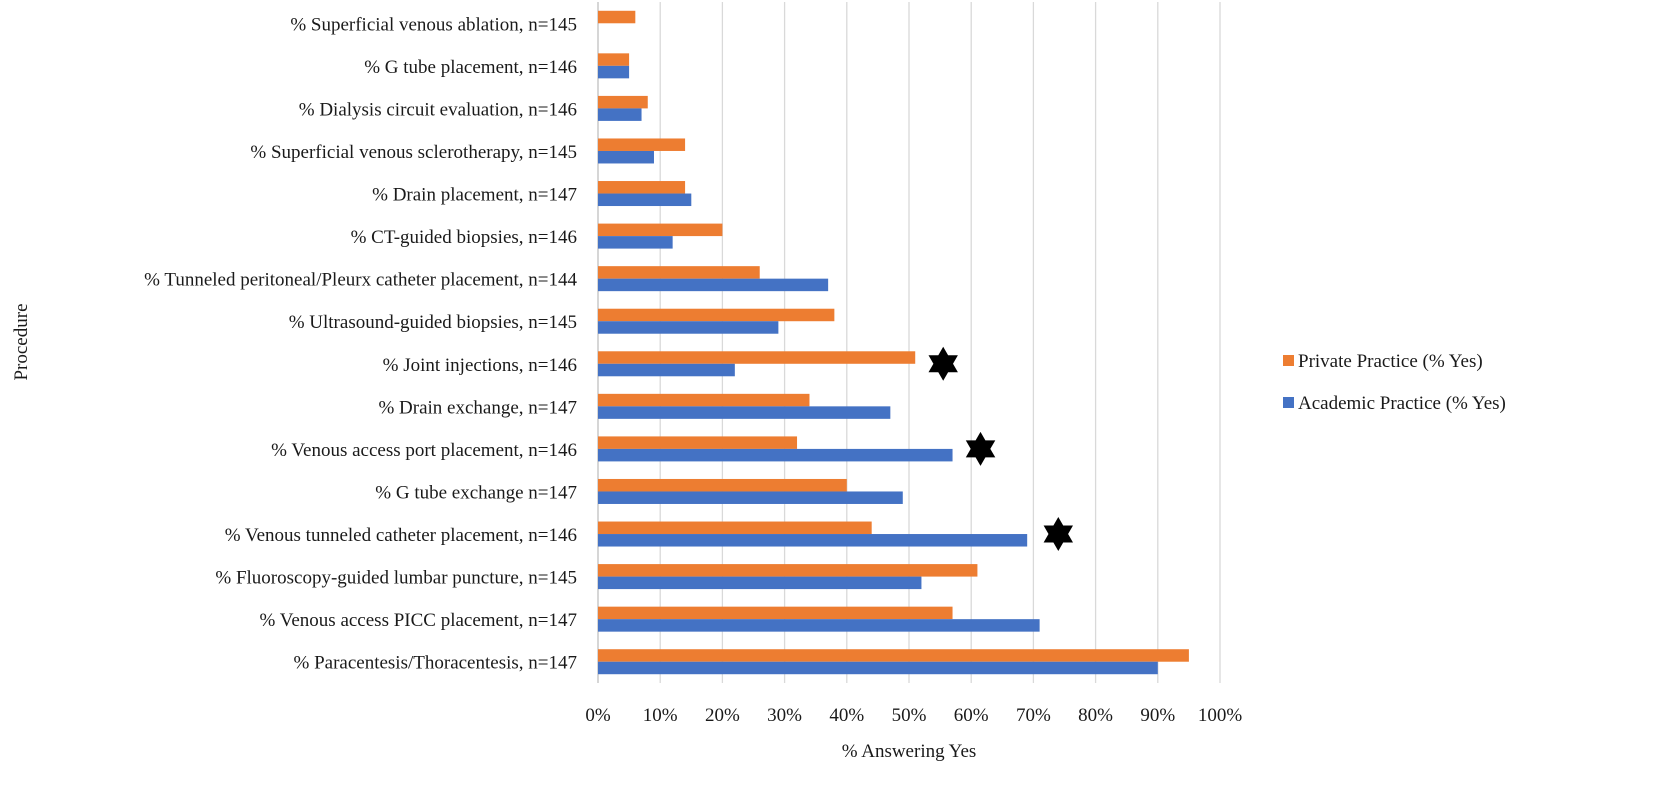 The width and height of the screenshot is (1672, 809). I want to click on category-label: % CT-guided biopsies, n=146, so click(464, 237).